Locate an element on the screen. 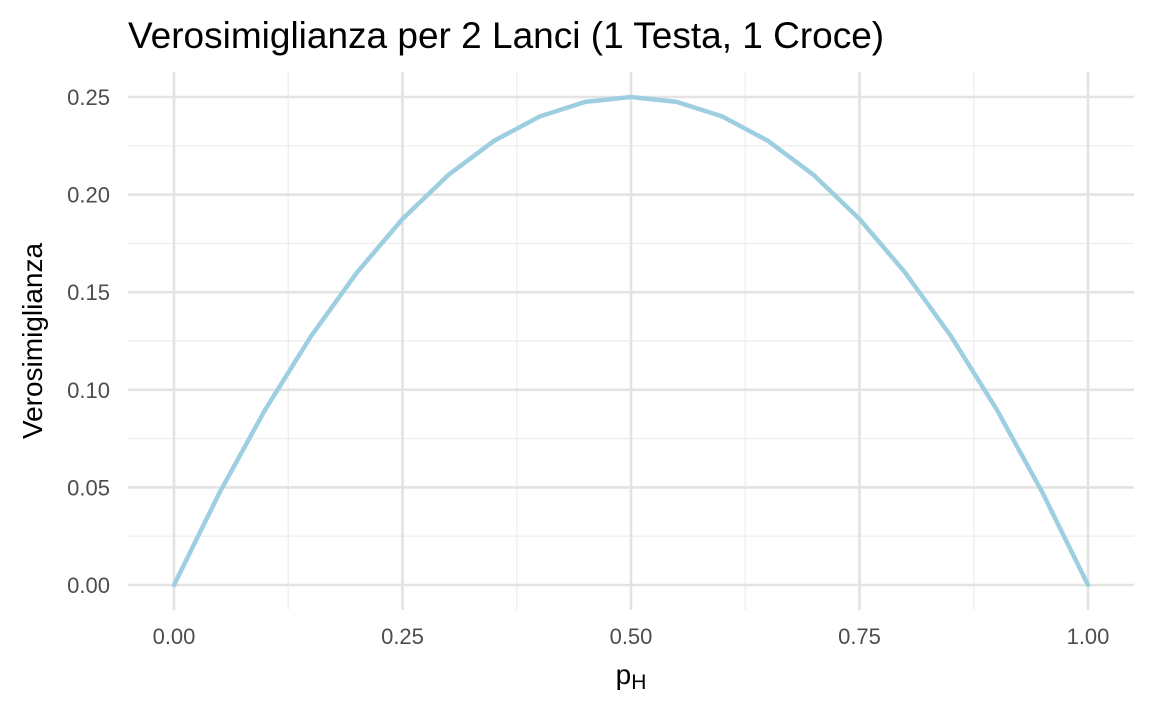  x-axis-title-main: p is located at coordinates (624, 674).